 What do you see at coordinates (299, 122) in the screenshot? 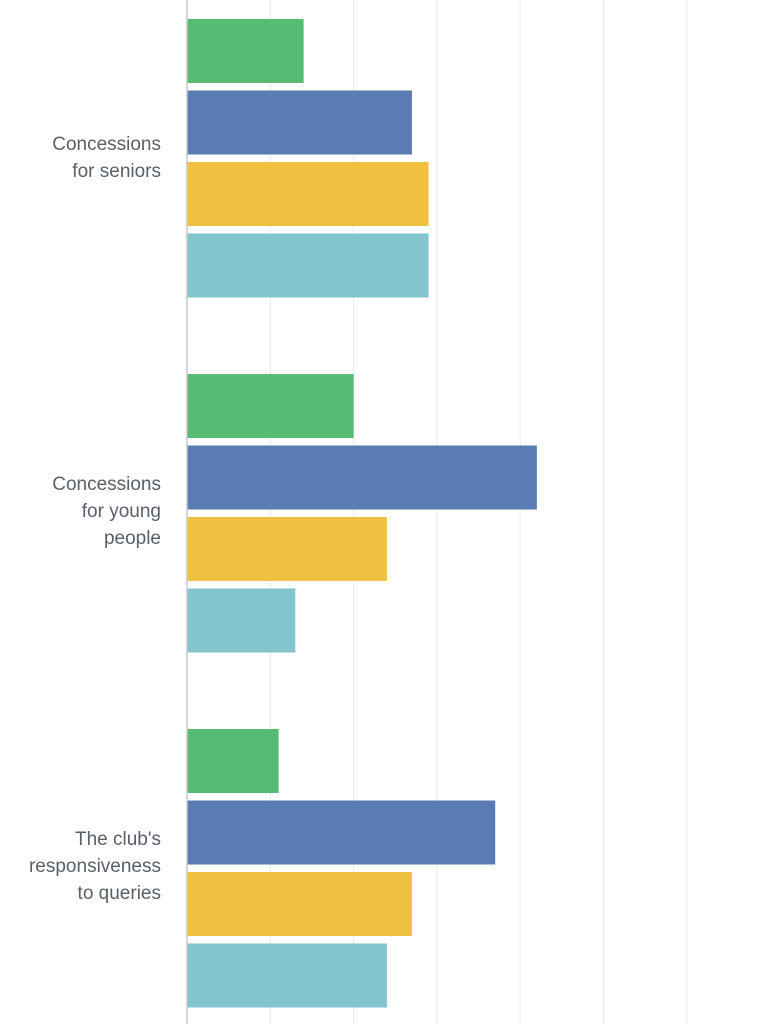
I see `bar-cat1-series2` at bounding box center [299, 122].